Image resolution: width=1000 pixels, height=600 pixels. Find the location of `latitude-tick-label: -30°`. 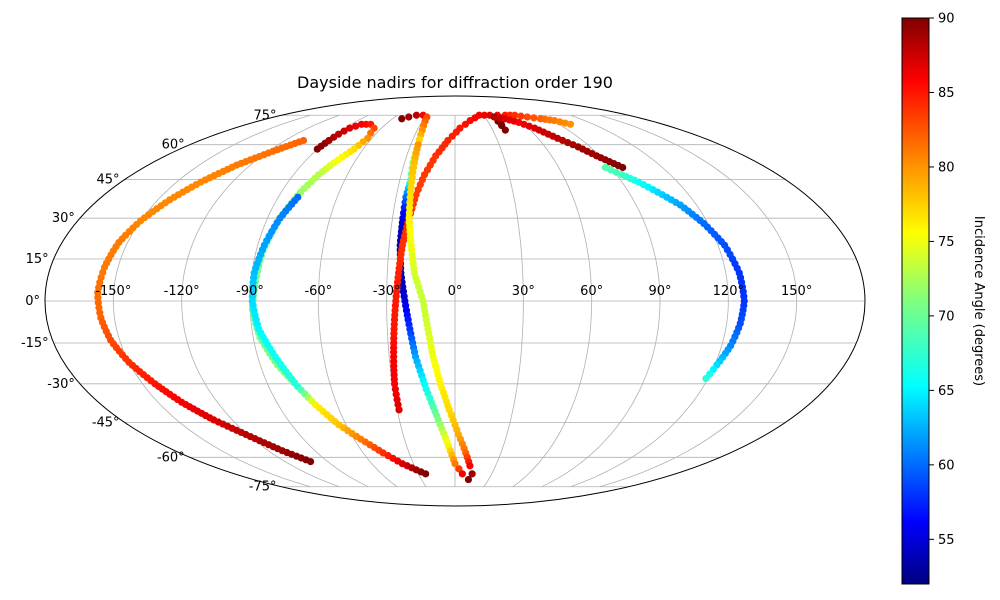

latitude-tick-label: -30° is located at coordinates (61, 384).